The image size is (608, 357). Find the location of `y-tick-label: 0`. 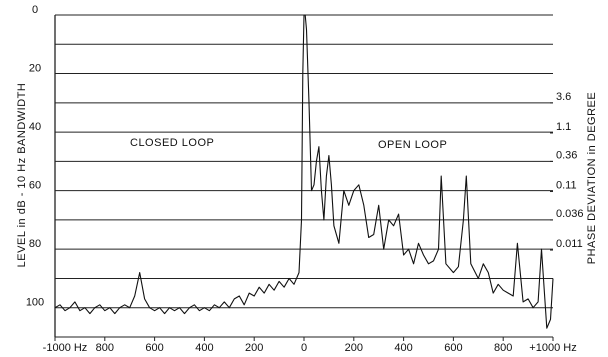

y-tick-label: 0 is located at coordinates (35, 10).